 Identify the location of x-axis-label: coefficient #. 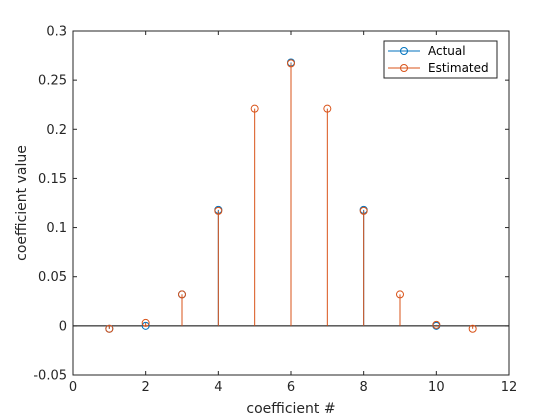
(290, 409).